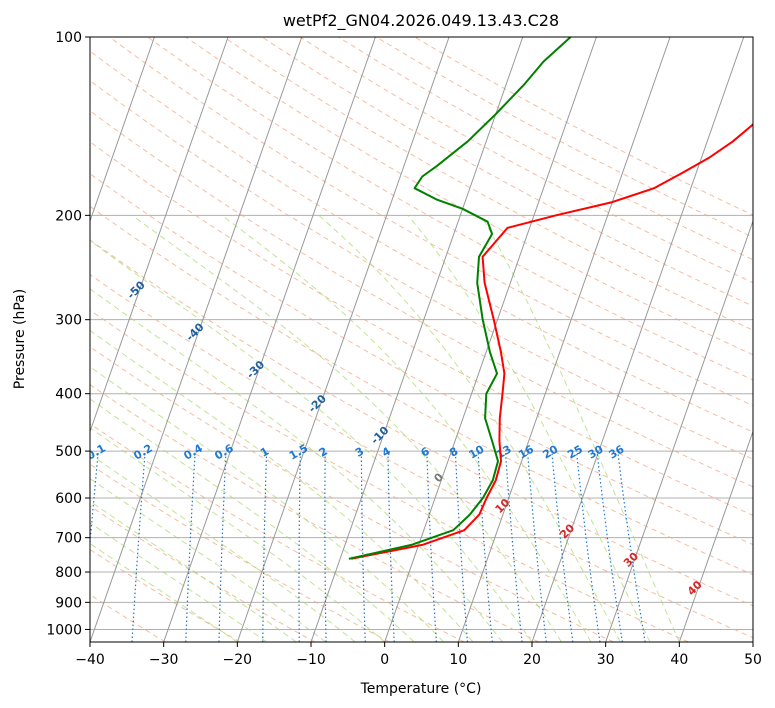 The image size is (775, 708). I want to click on isotherm-label: -70, so click(20, 199).